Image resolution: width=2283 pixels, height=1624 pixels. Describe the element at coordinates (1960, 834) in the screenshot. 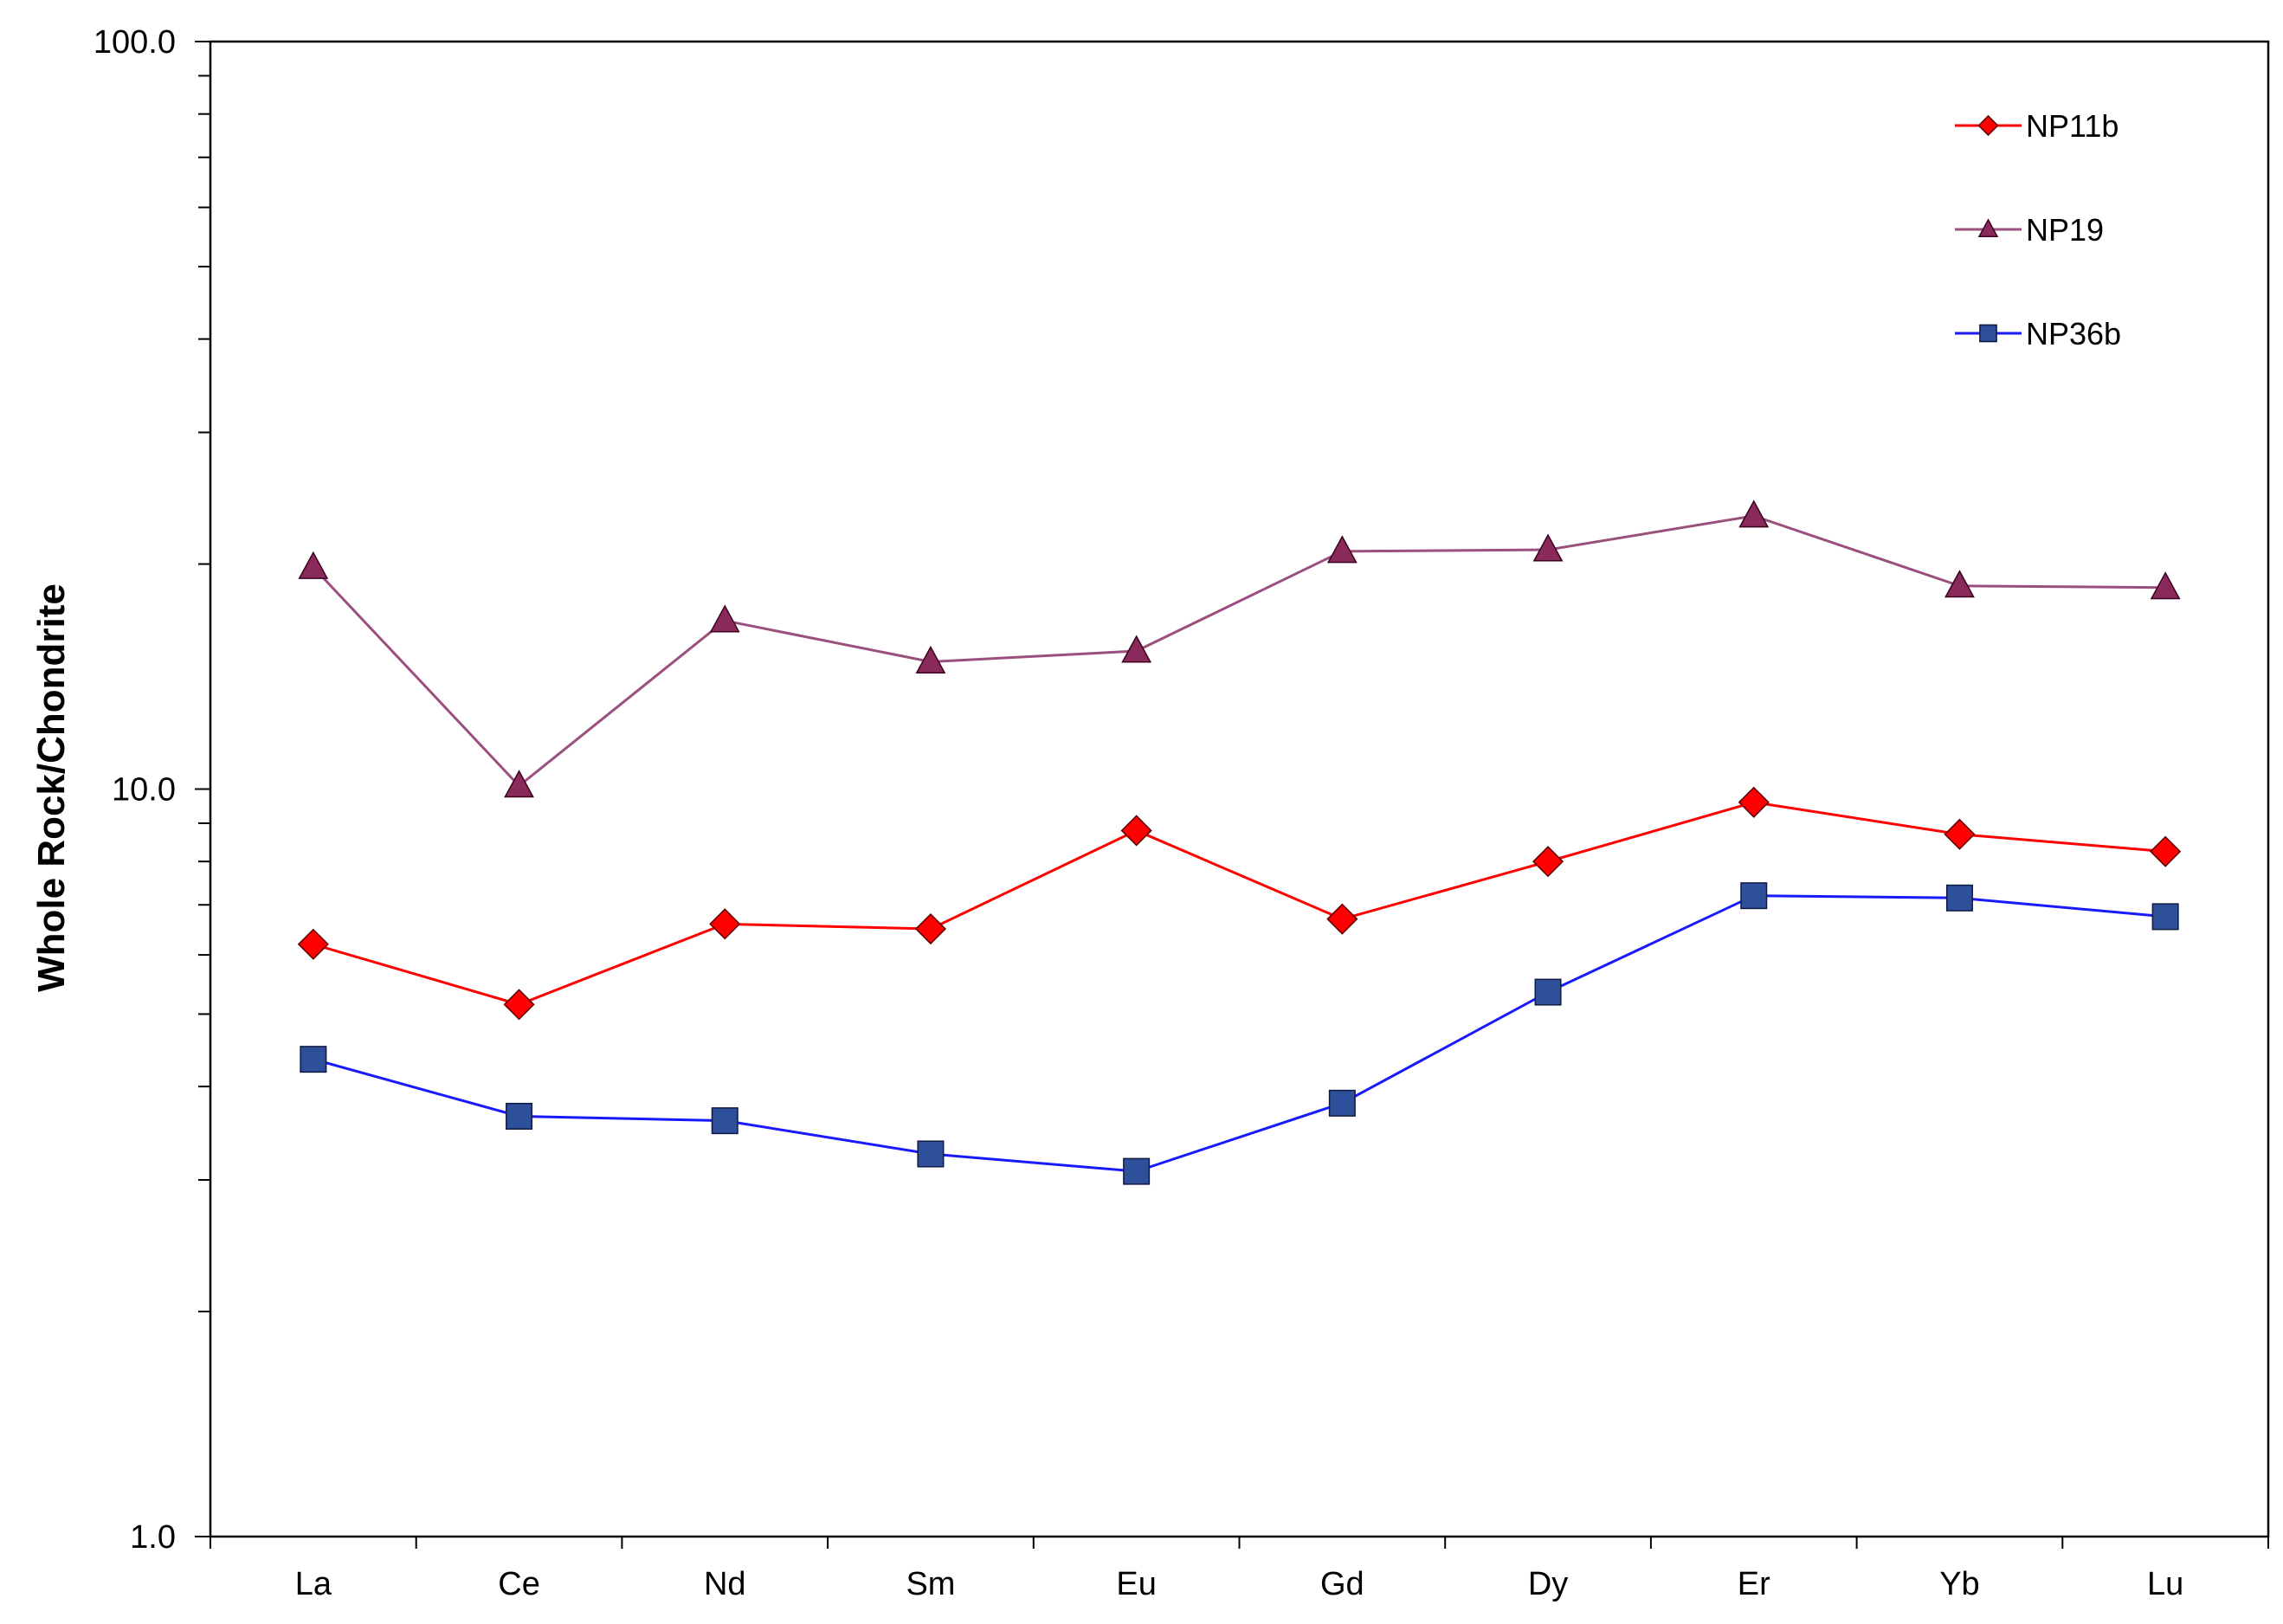

I see `point-np11b-yb` at that location.